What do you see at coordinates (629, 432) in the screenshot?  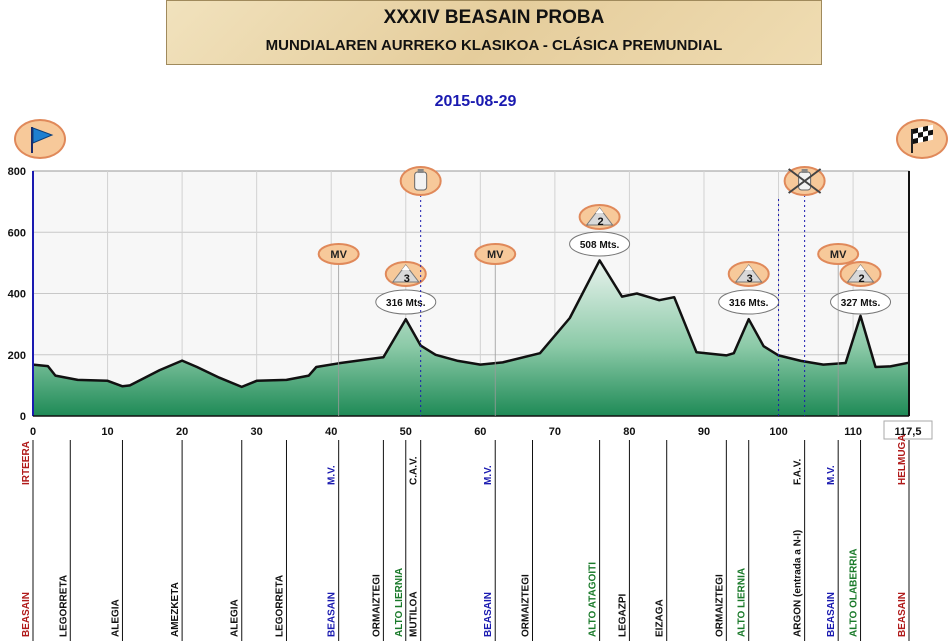 I see `x-tick-label: 80` at bounding box center [629, 432].